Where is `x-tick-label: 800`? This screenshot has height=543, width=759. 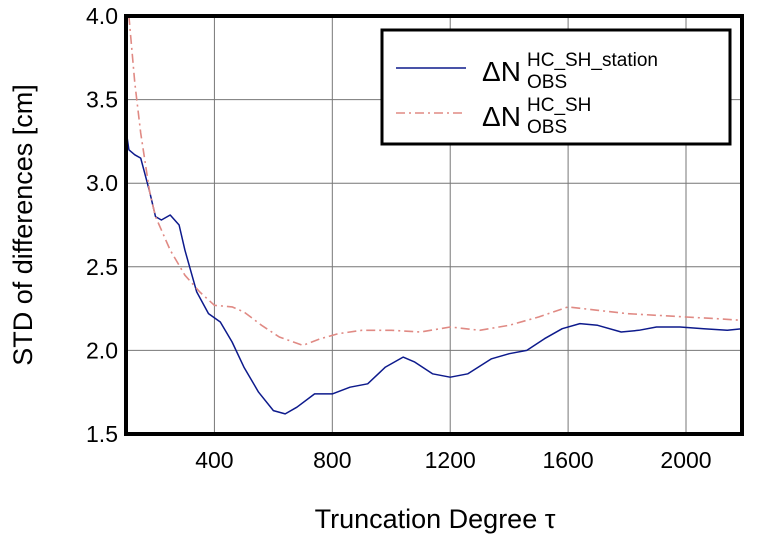
x-tick-label: 800 is located at coordinates (332, 460).